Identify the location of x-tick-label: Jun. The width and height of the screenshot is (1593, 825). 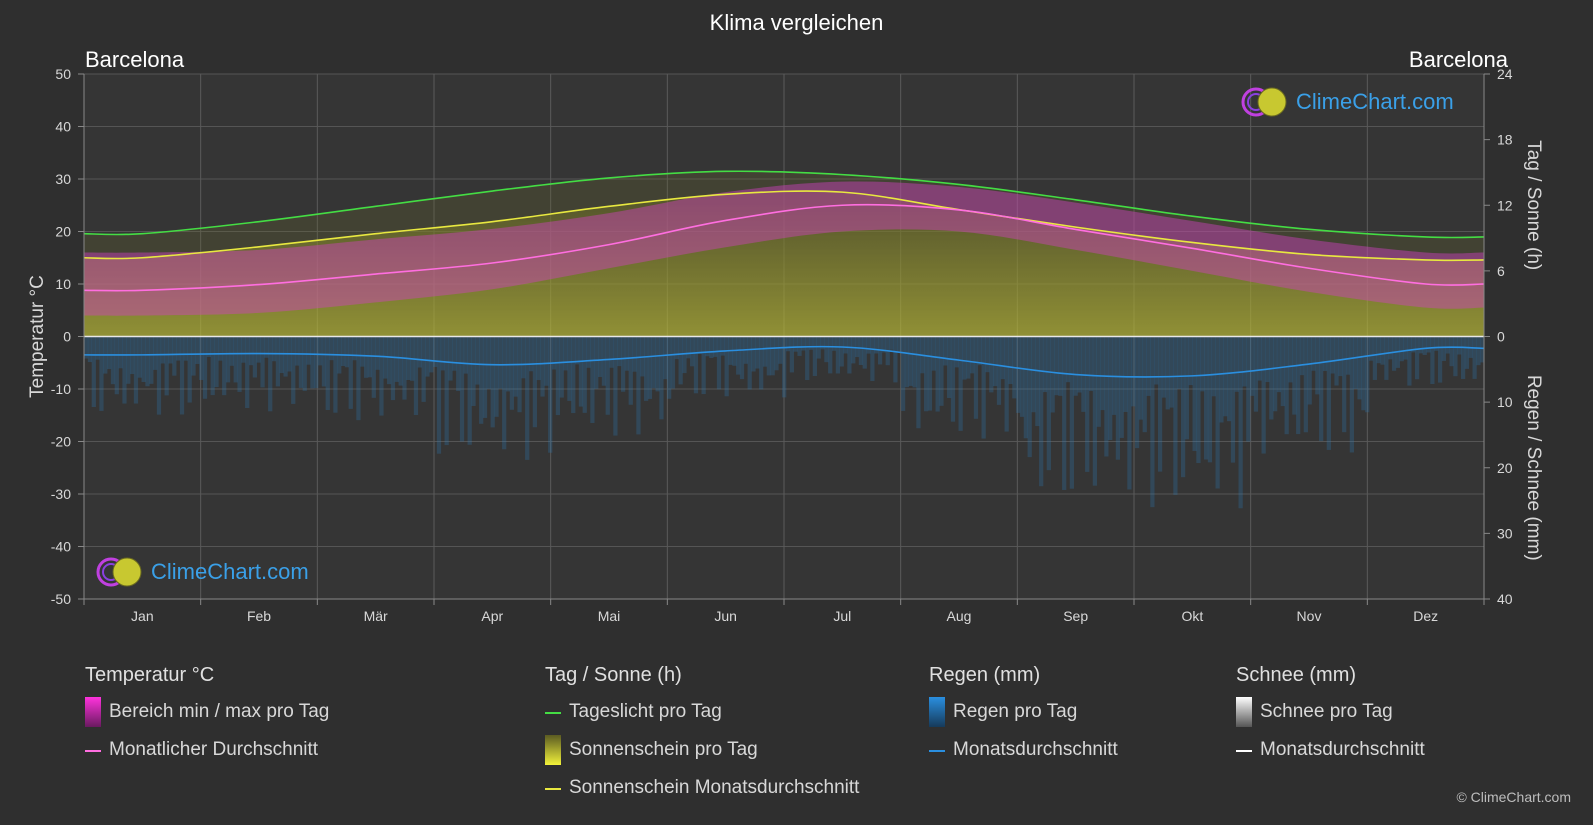
(725, 616).